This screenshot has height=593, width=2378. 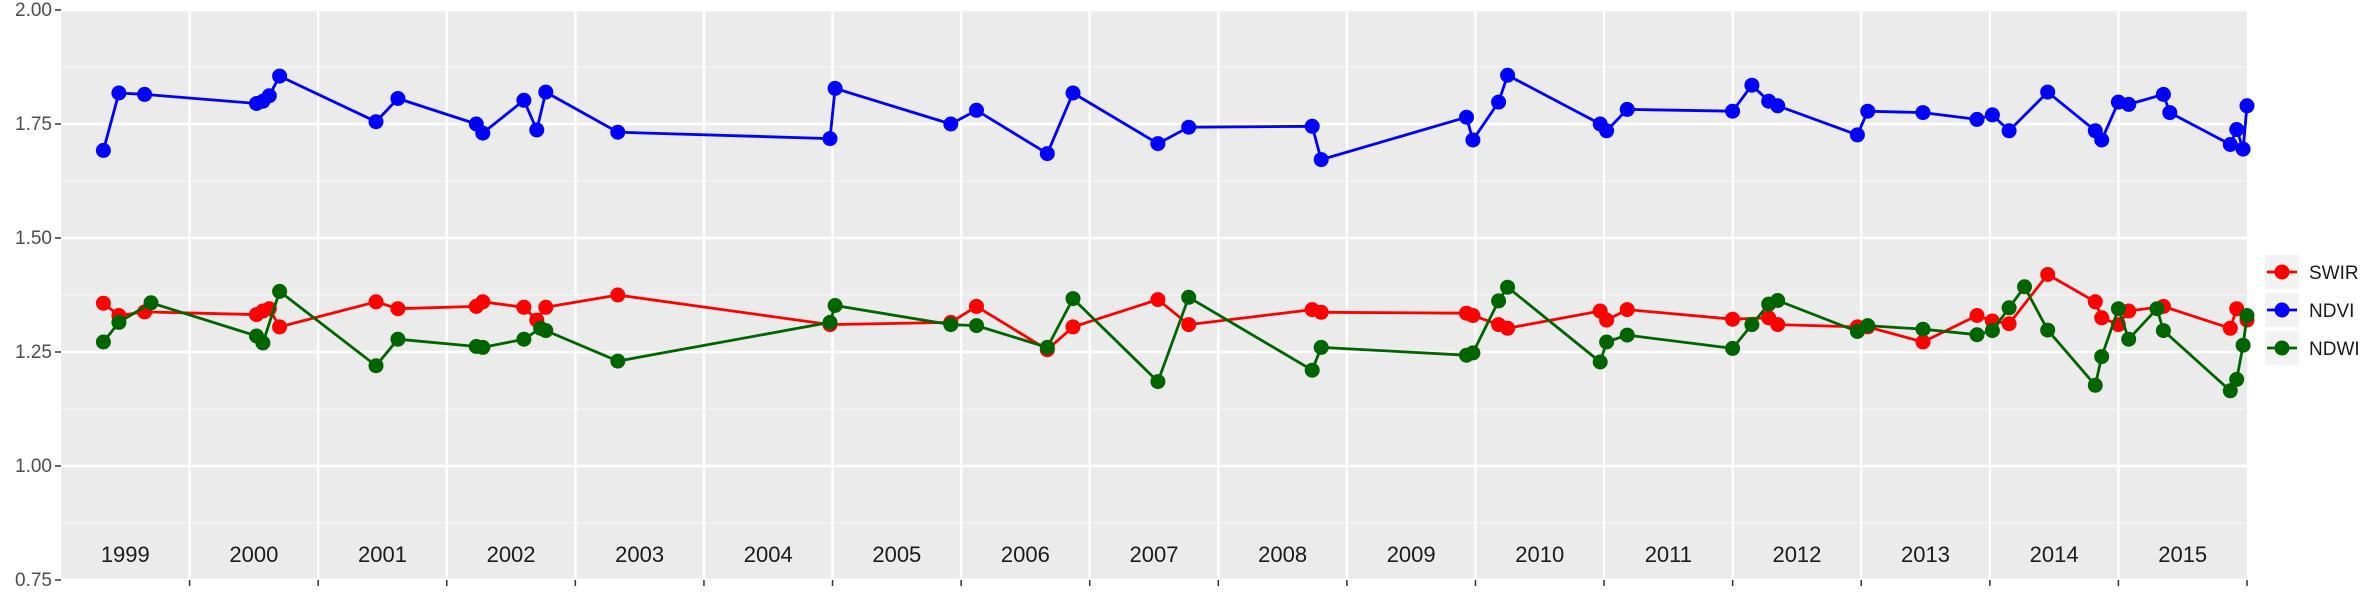 What do you see at coordinates (2182, 554) in the screenshot?
I see `year-label: 2015` at bounding box center [2182, 554].